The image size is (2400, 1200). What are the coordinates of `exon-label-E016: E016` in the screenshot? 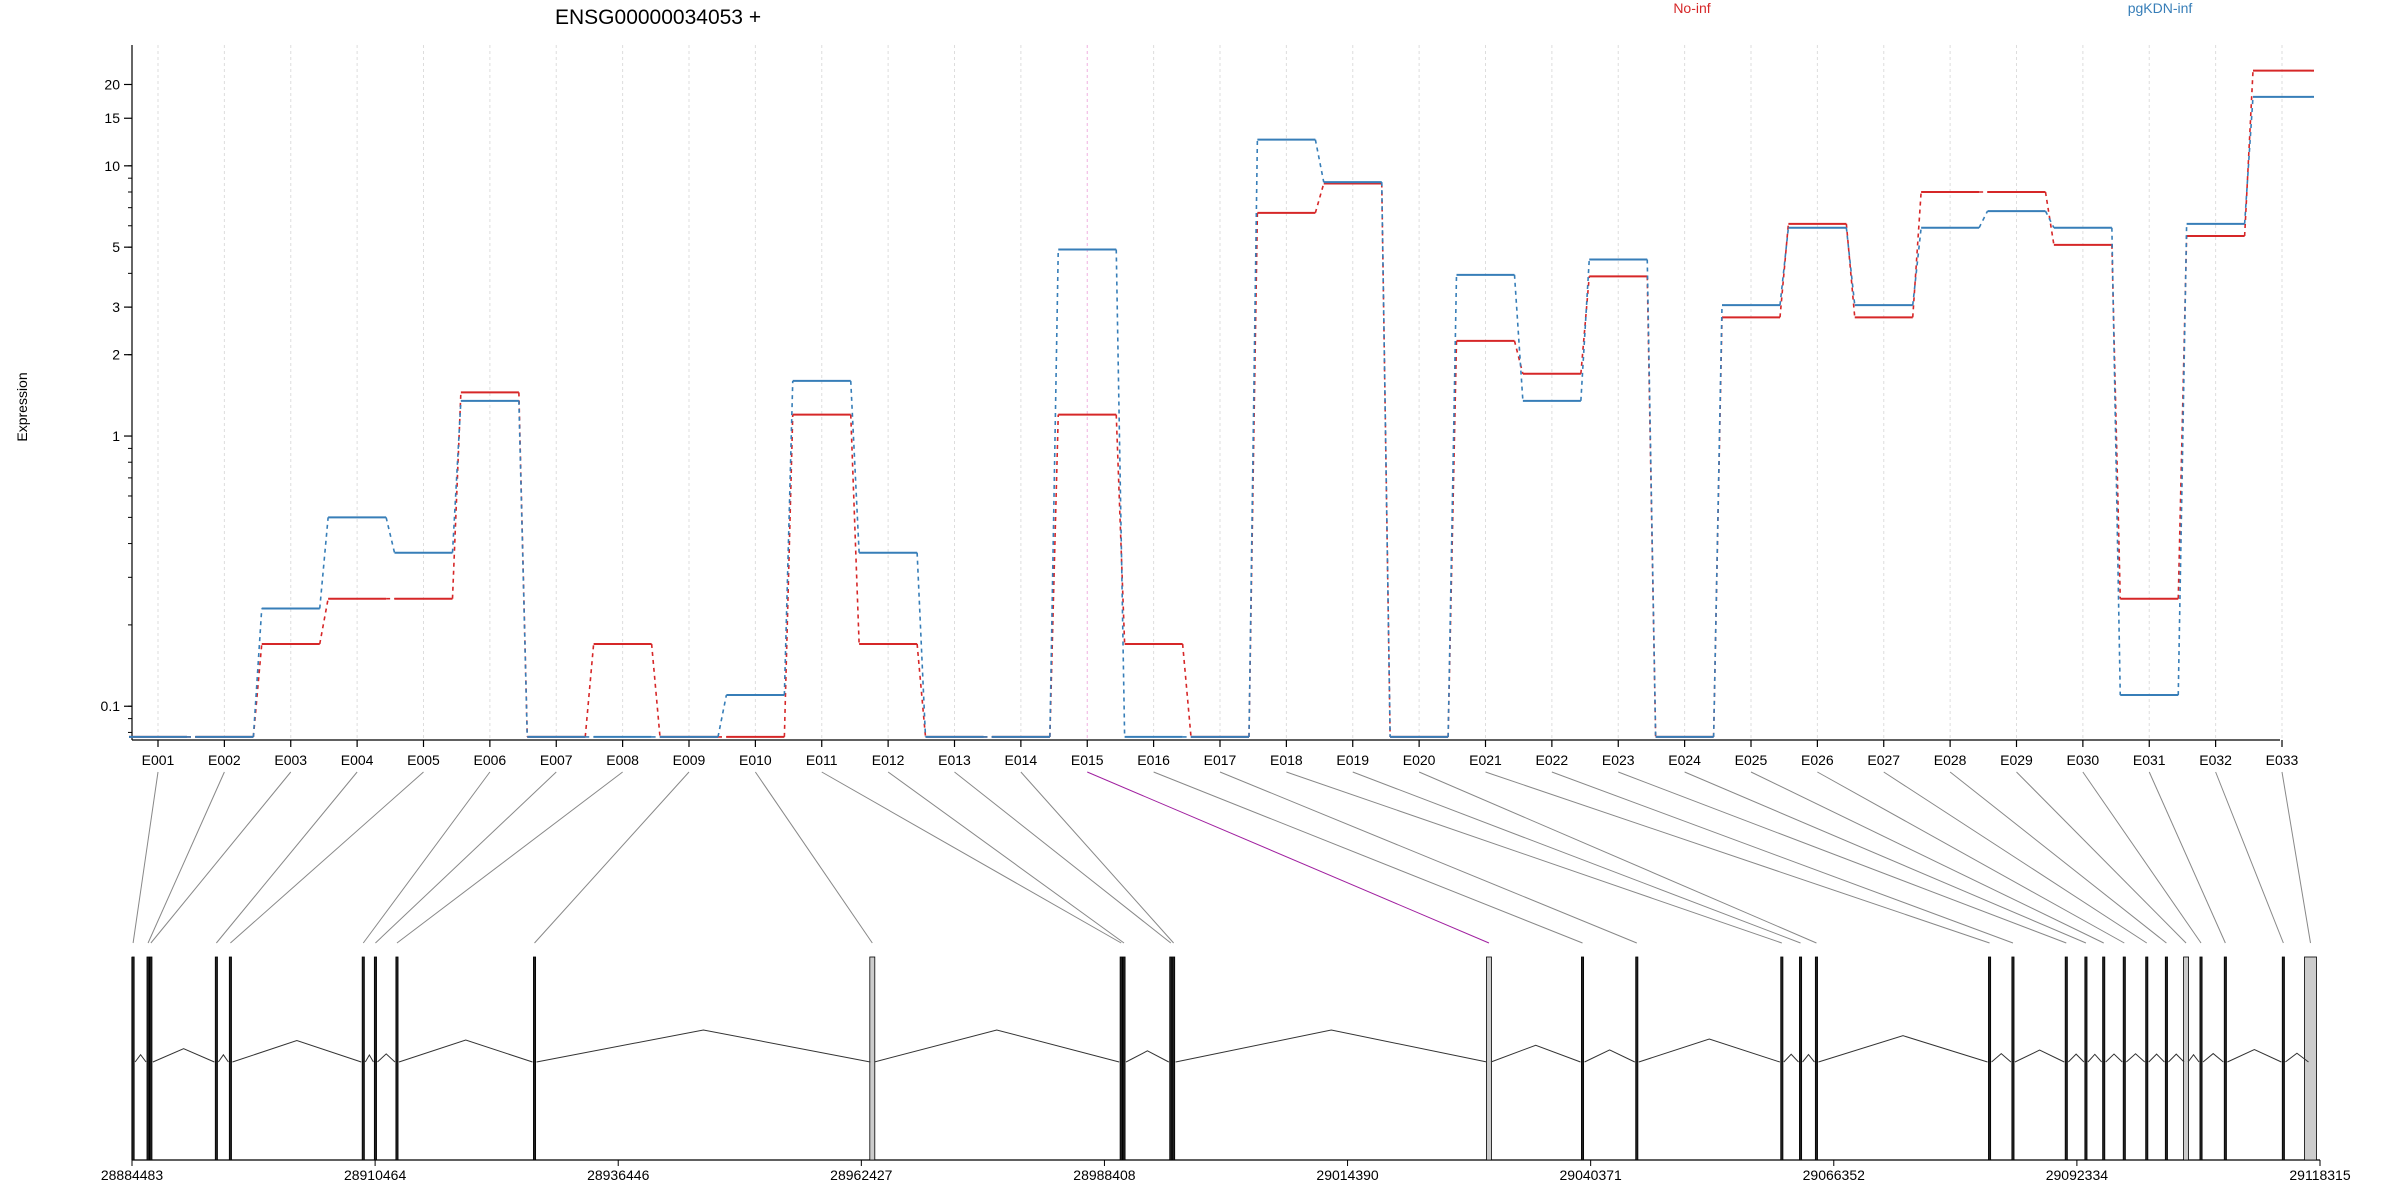 It's located at (1153, 760).